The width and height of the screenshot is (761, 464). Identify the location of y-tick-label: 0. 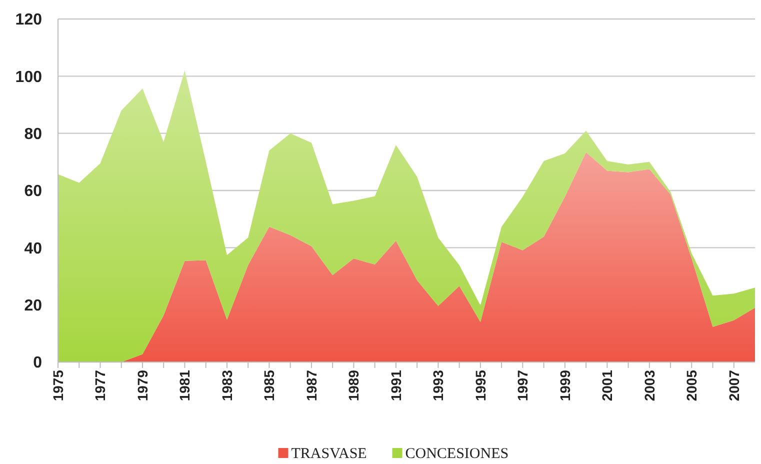
(37, 363).